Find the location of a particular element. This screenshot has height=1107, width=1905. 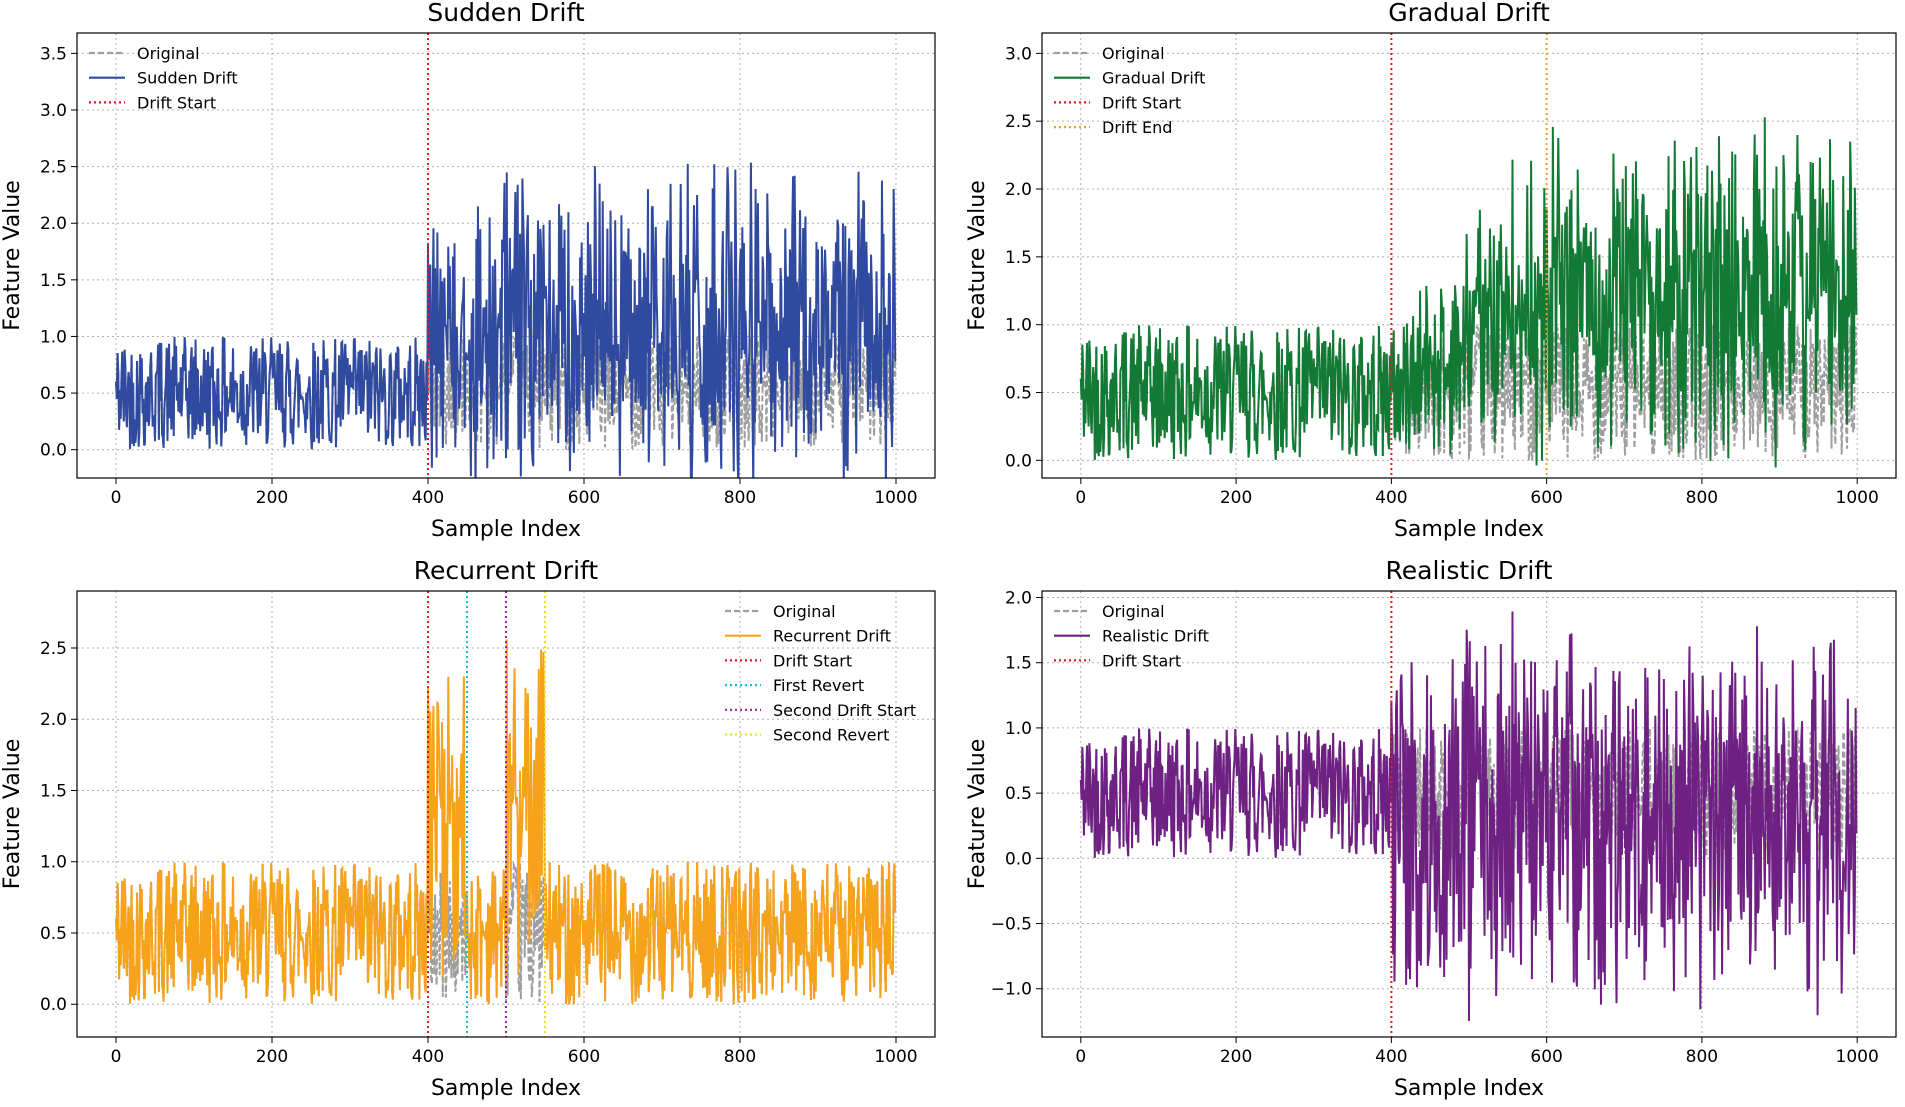

y-tick-label: 3.5 is located at coordinates (53, 54).